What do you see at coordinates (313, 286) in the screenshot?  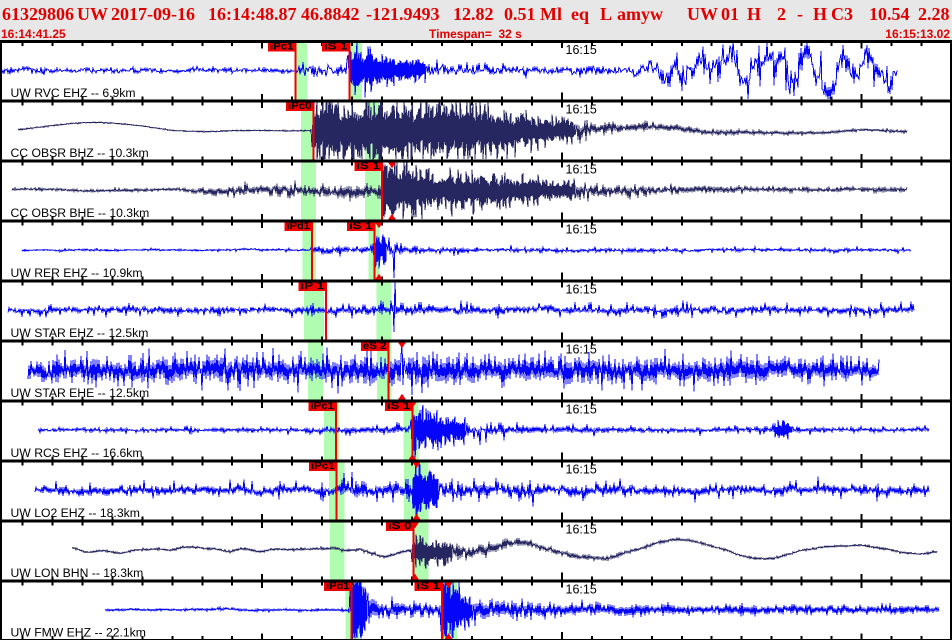 I see `svg-text: iP 1` at bounding box center [313, 286].